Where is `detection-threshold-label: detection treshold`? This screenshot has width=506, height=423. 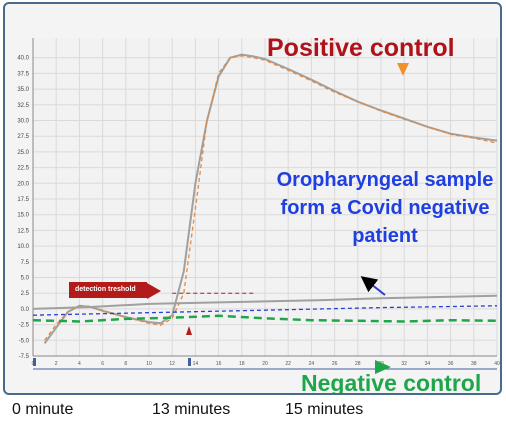 detection-threshold-label: detection treshold is located at coordinates (108, 290).